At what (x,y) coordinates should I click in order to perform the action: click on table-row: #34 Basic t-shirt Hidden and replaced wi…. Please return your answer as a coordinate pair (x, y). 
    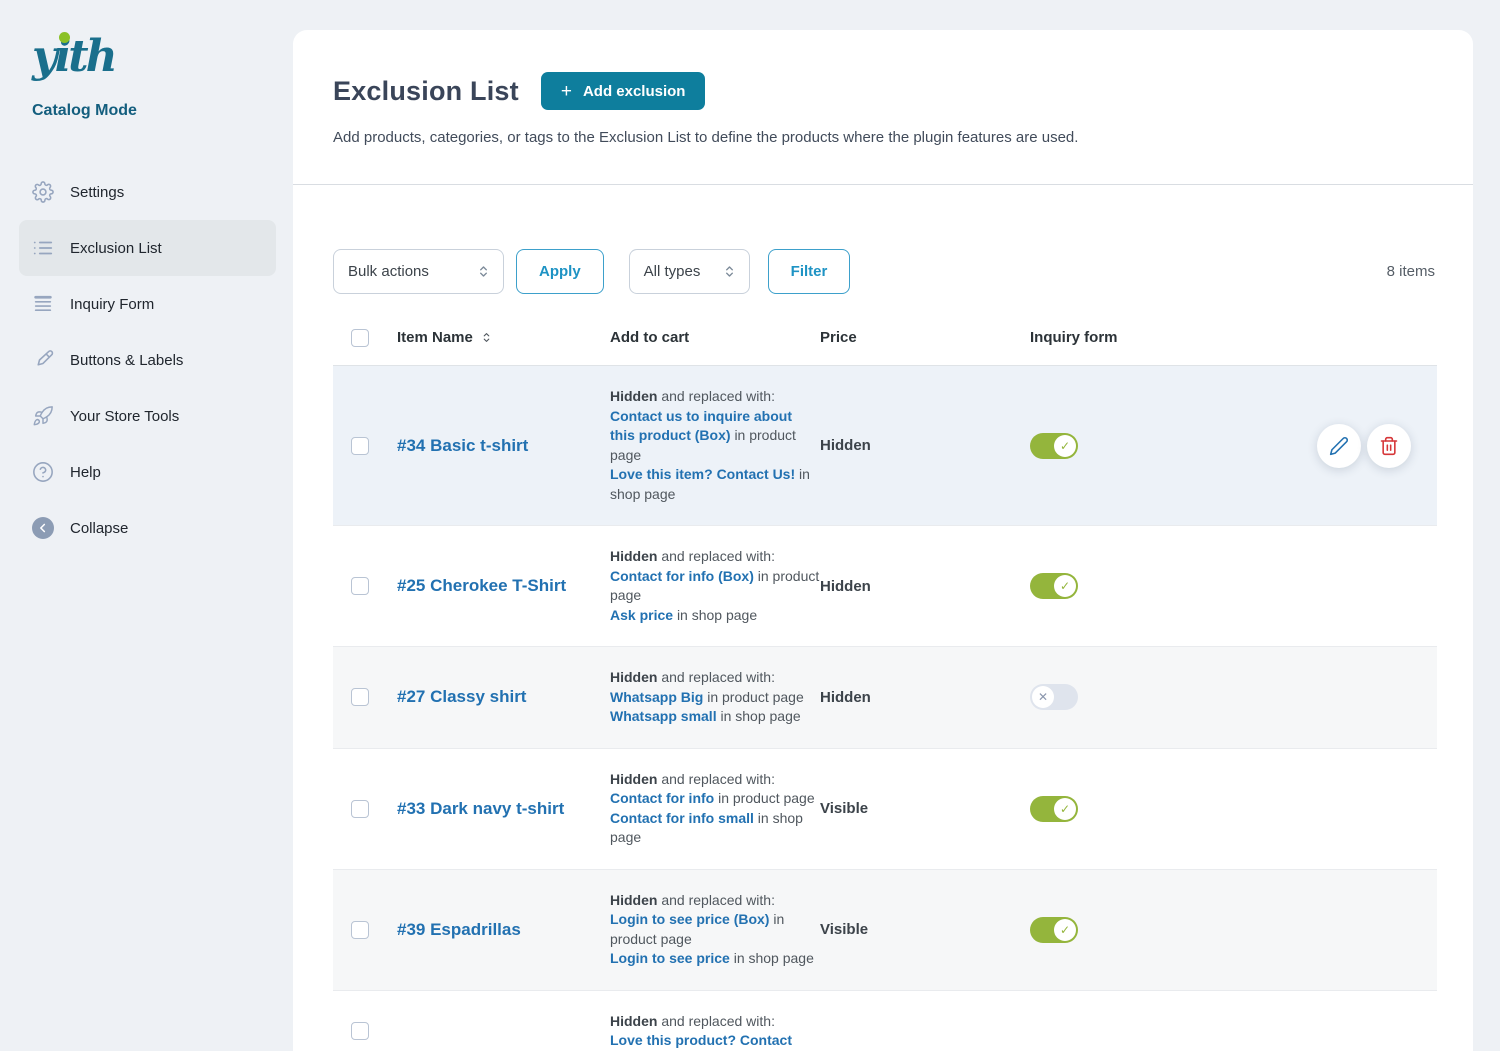
    Looking at the image, I should click on (885, 446).